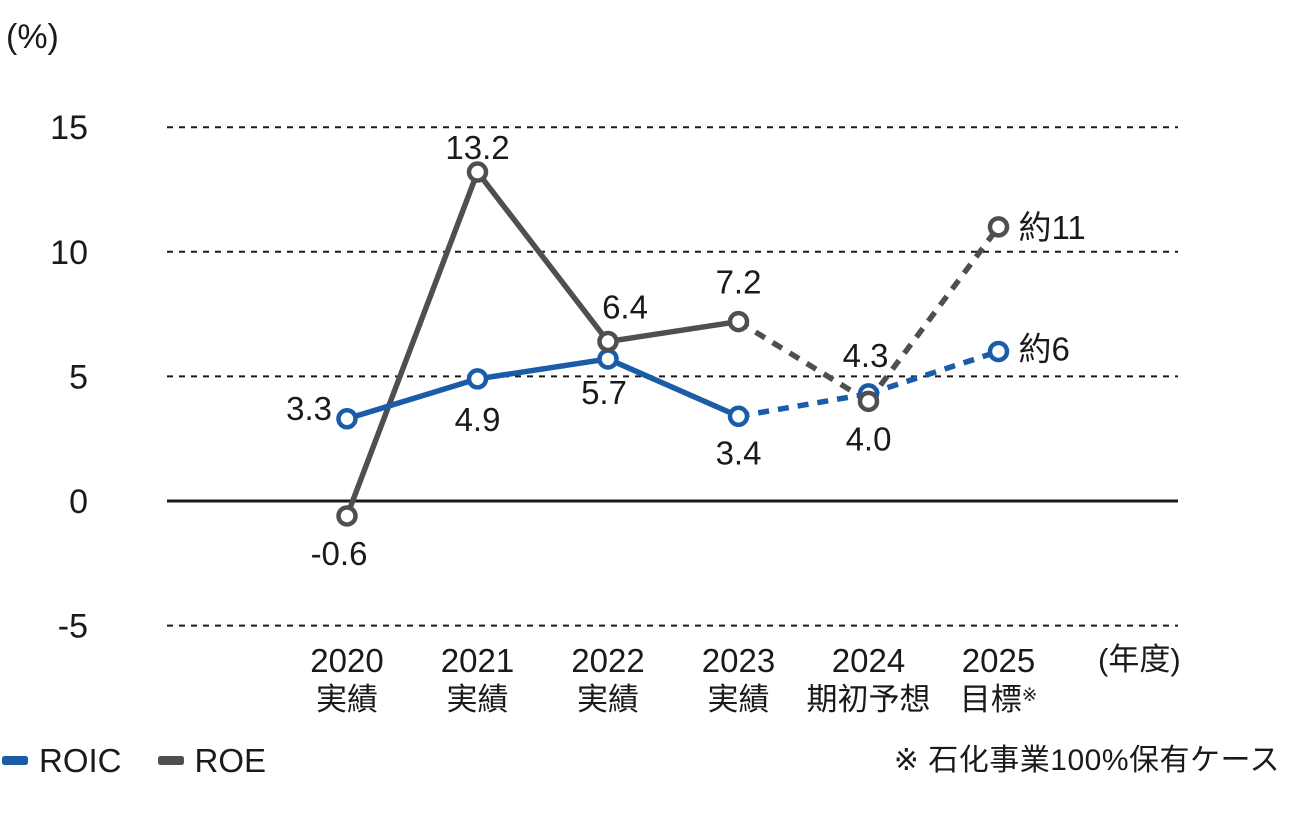  Describe the element at coordinates (346, 660) in the screenshot. I see `x-label-year-2020: 2020` at that location.